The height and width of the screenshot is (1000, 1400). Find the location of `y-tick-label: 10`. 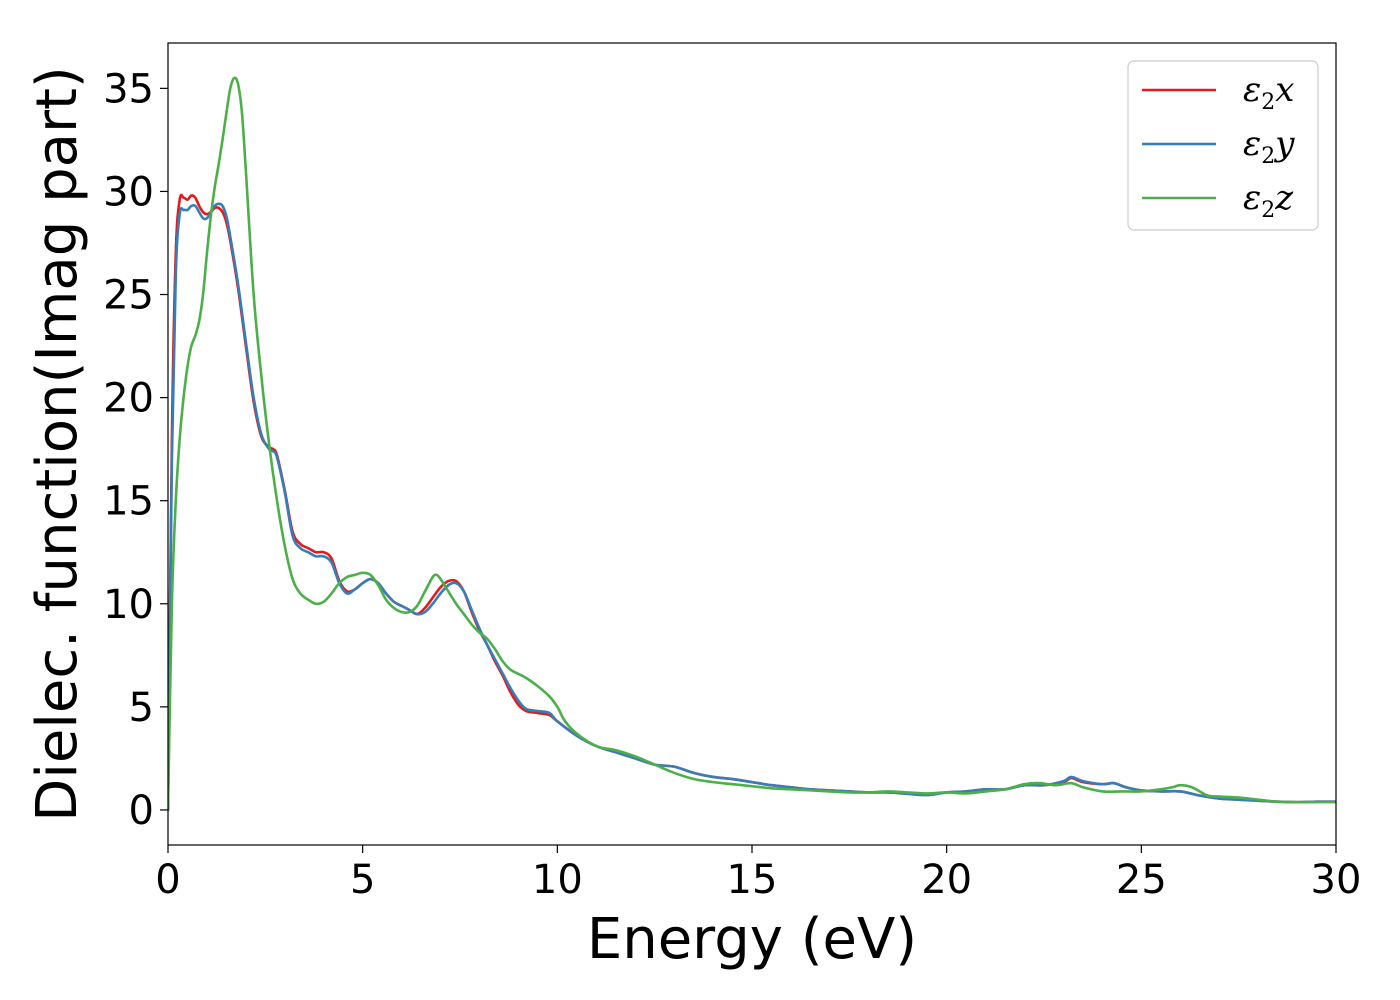

y-tick-label: 10 is located at coordinates (128, 605).